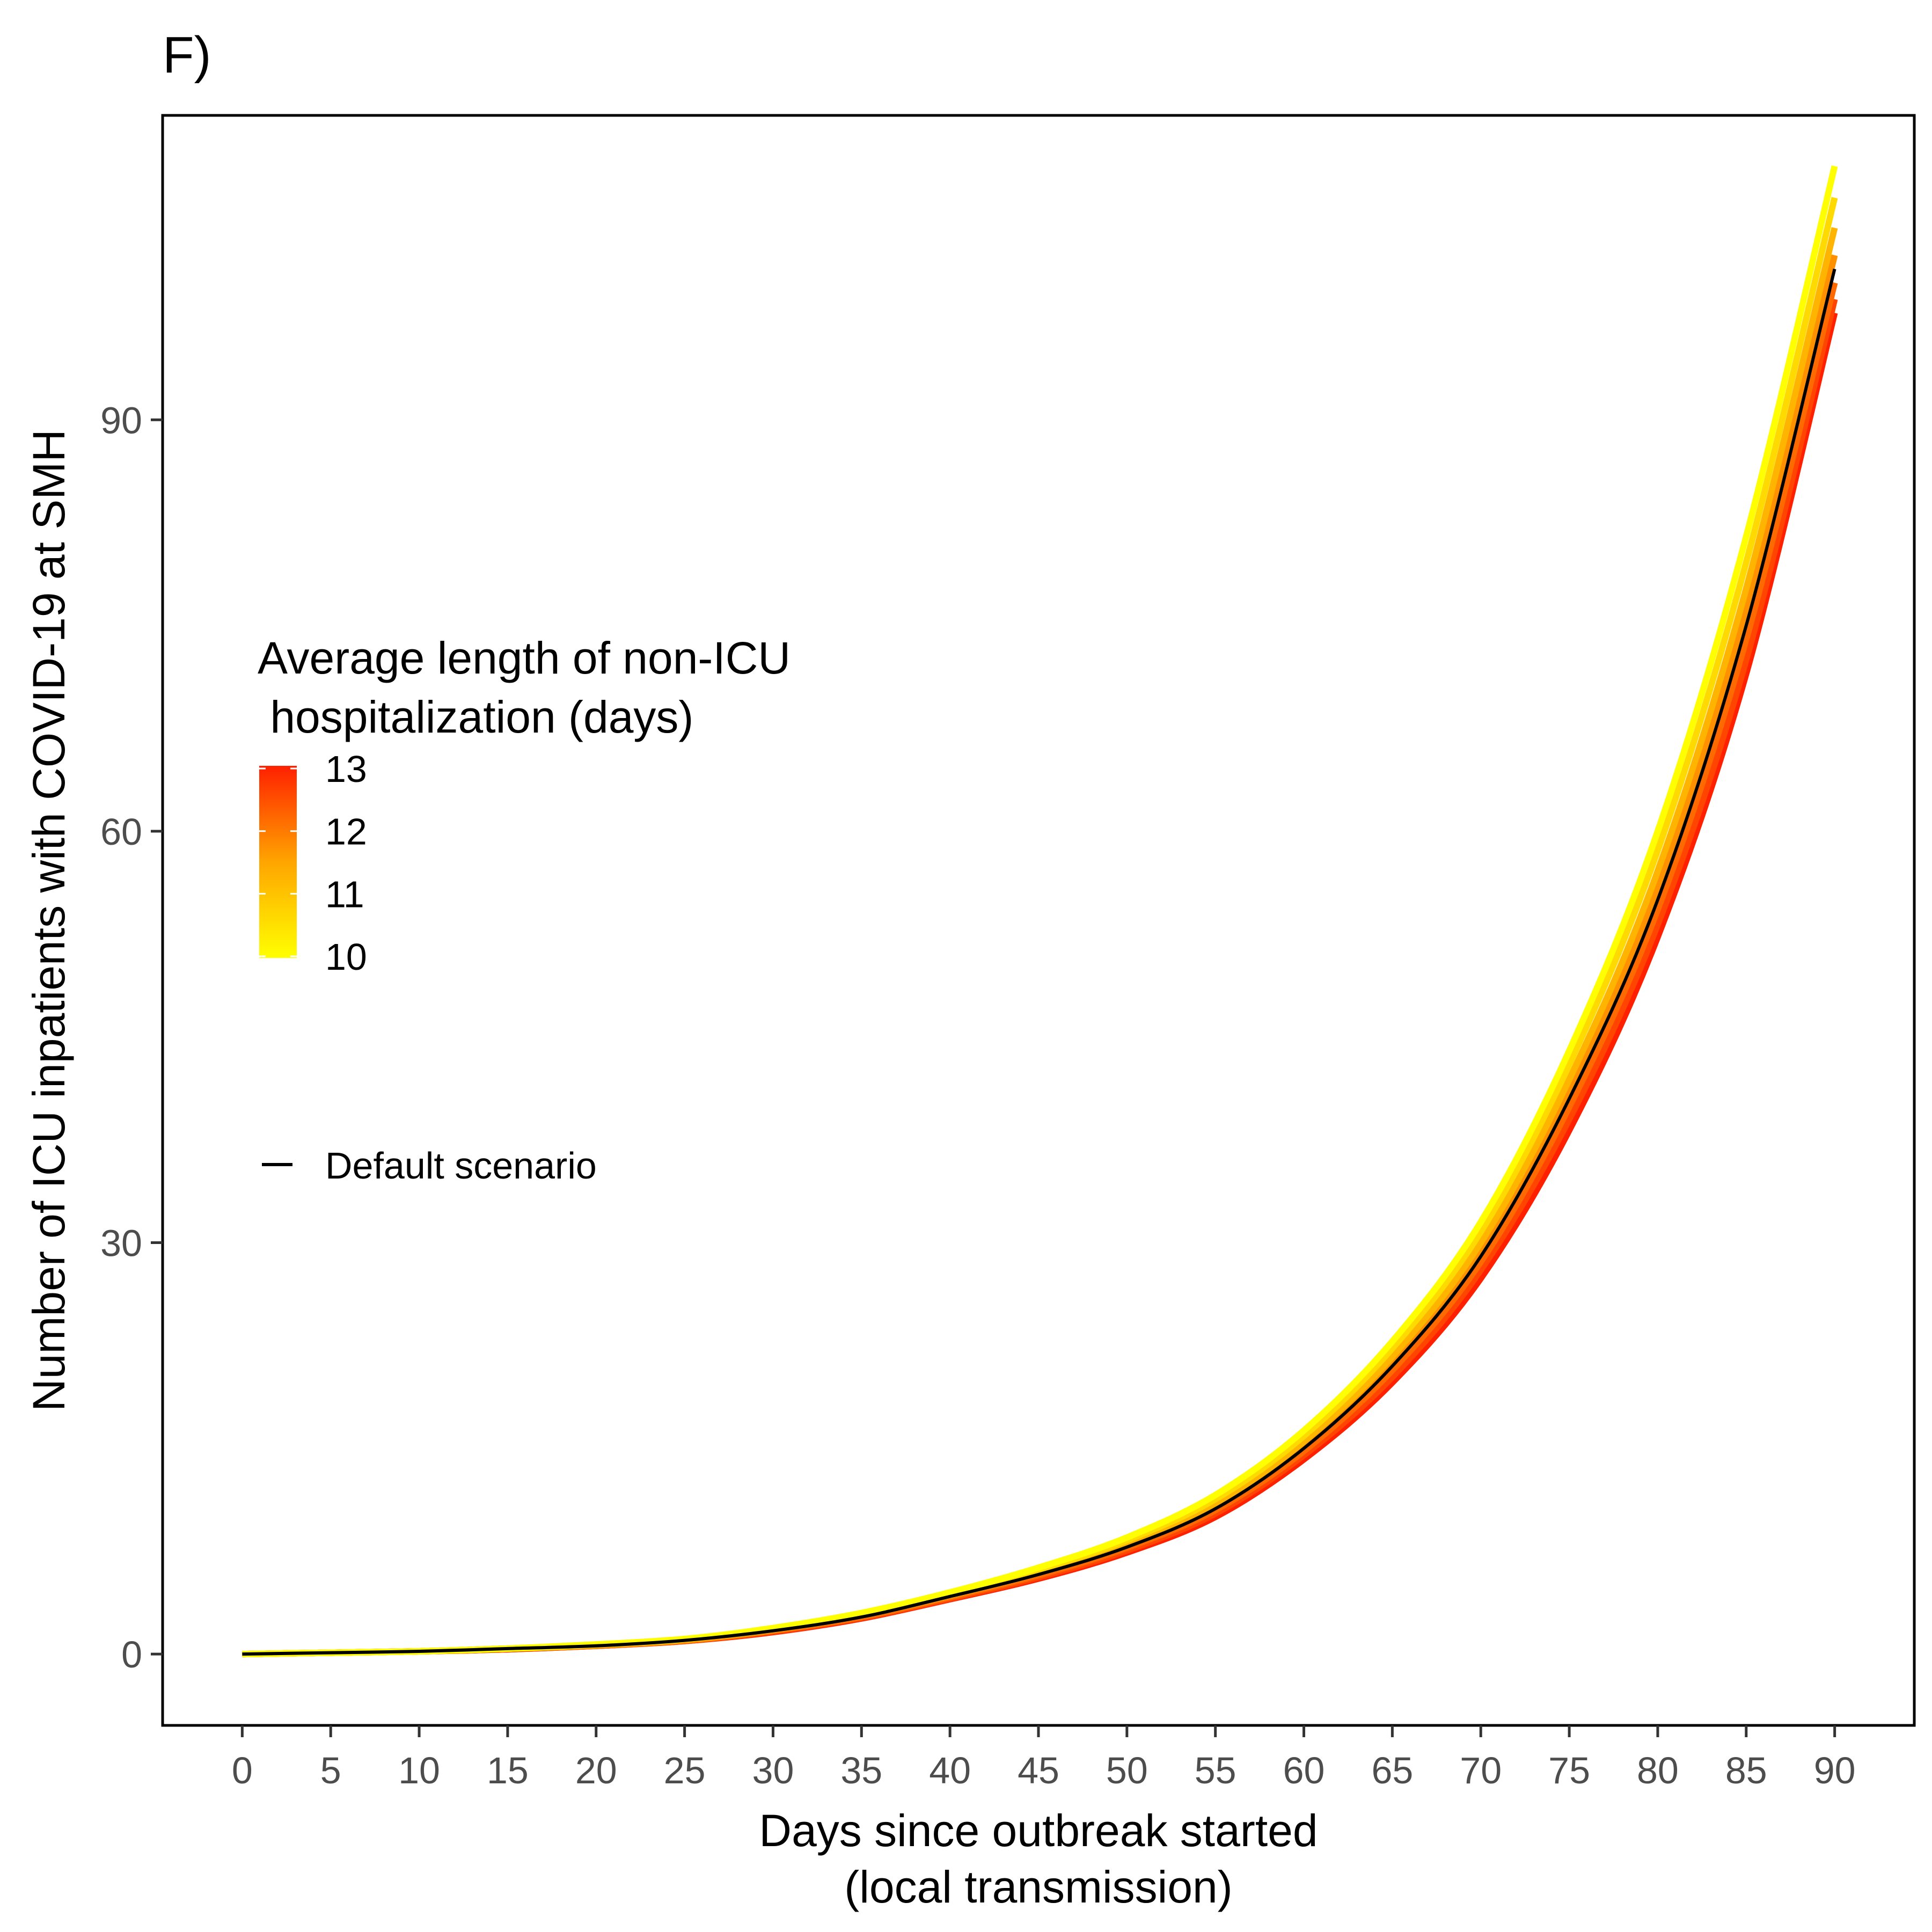 The height and width of the screenshot is (1932, 1932). What do you see at coordinates (419, 1770) in the screenshot?
I see `x-tick-label: 10` at bounding box center [419, 1770].